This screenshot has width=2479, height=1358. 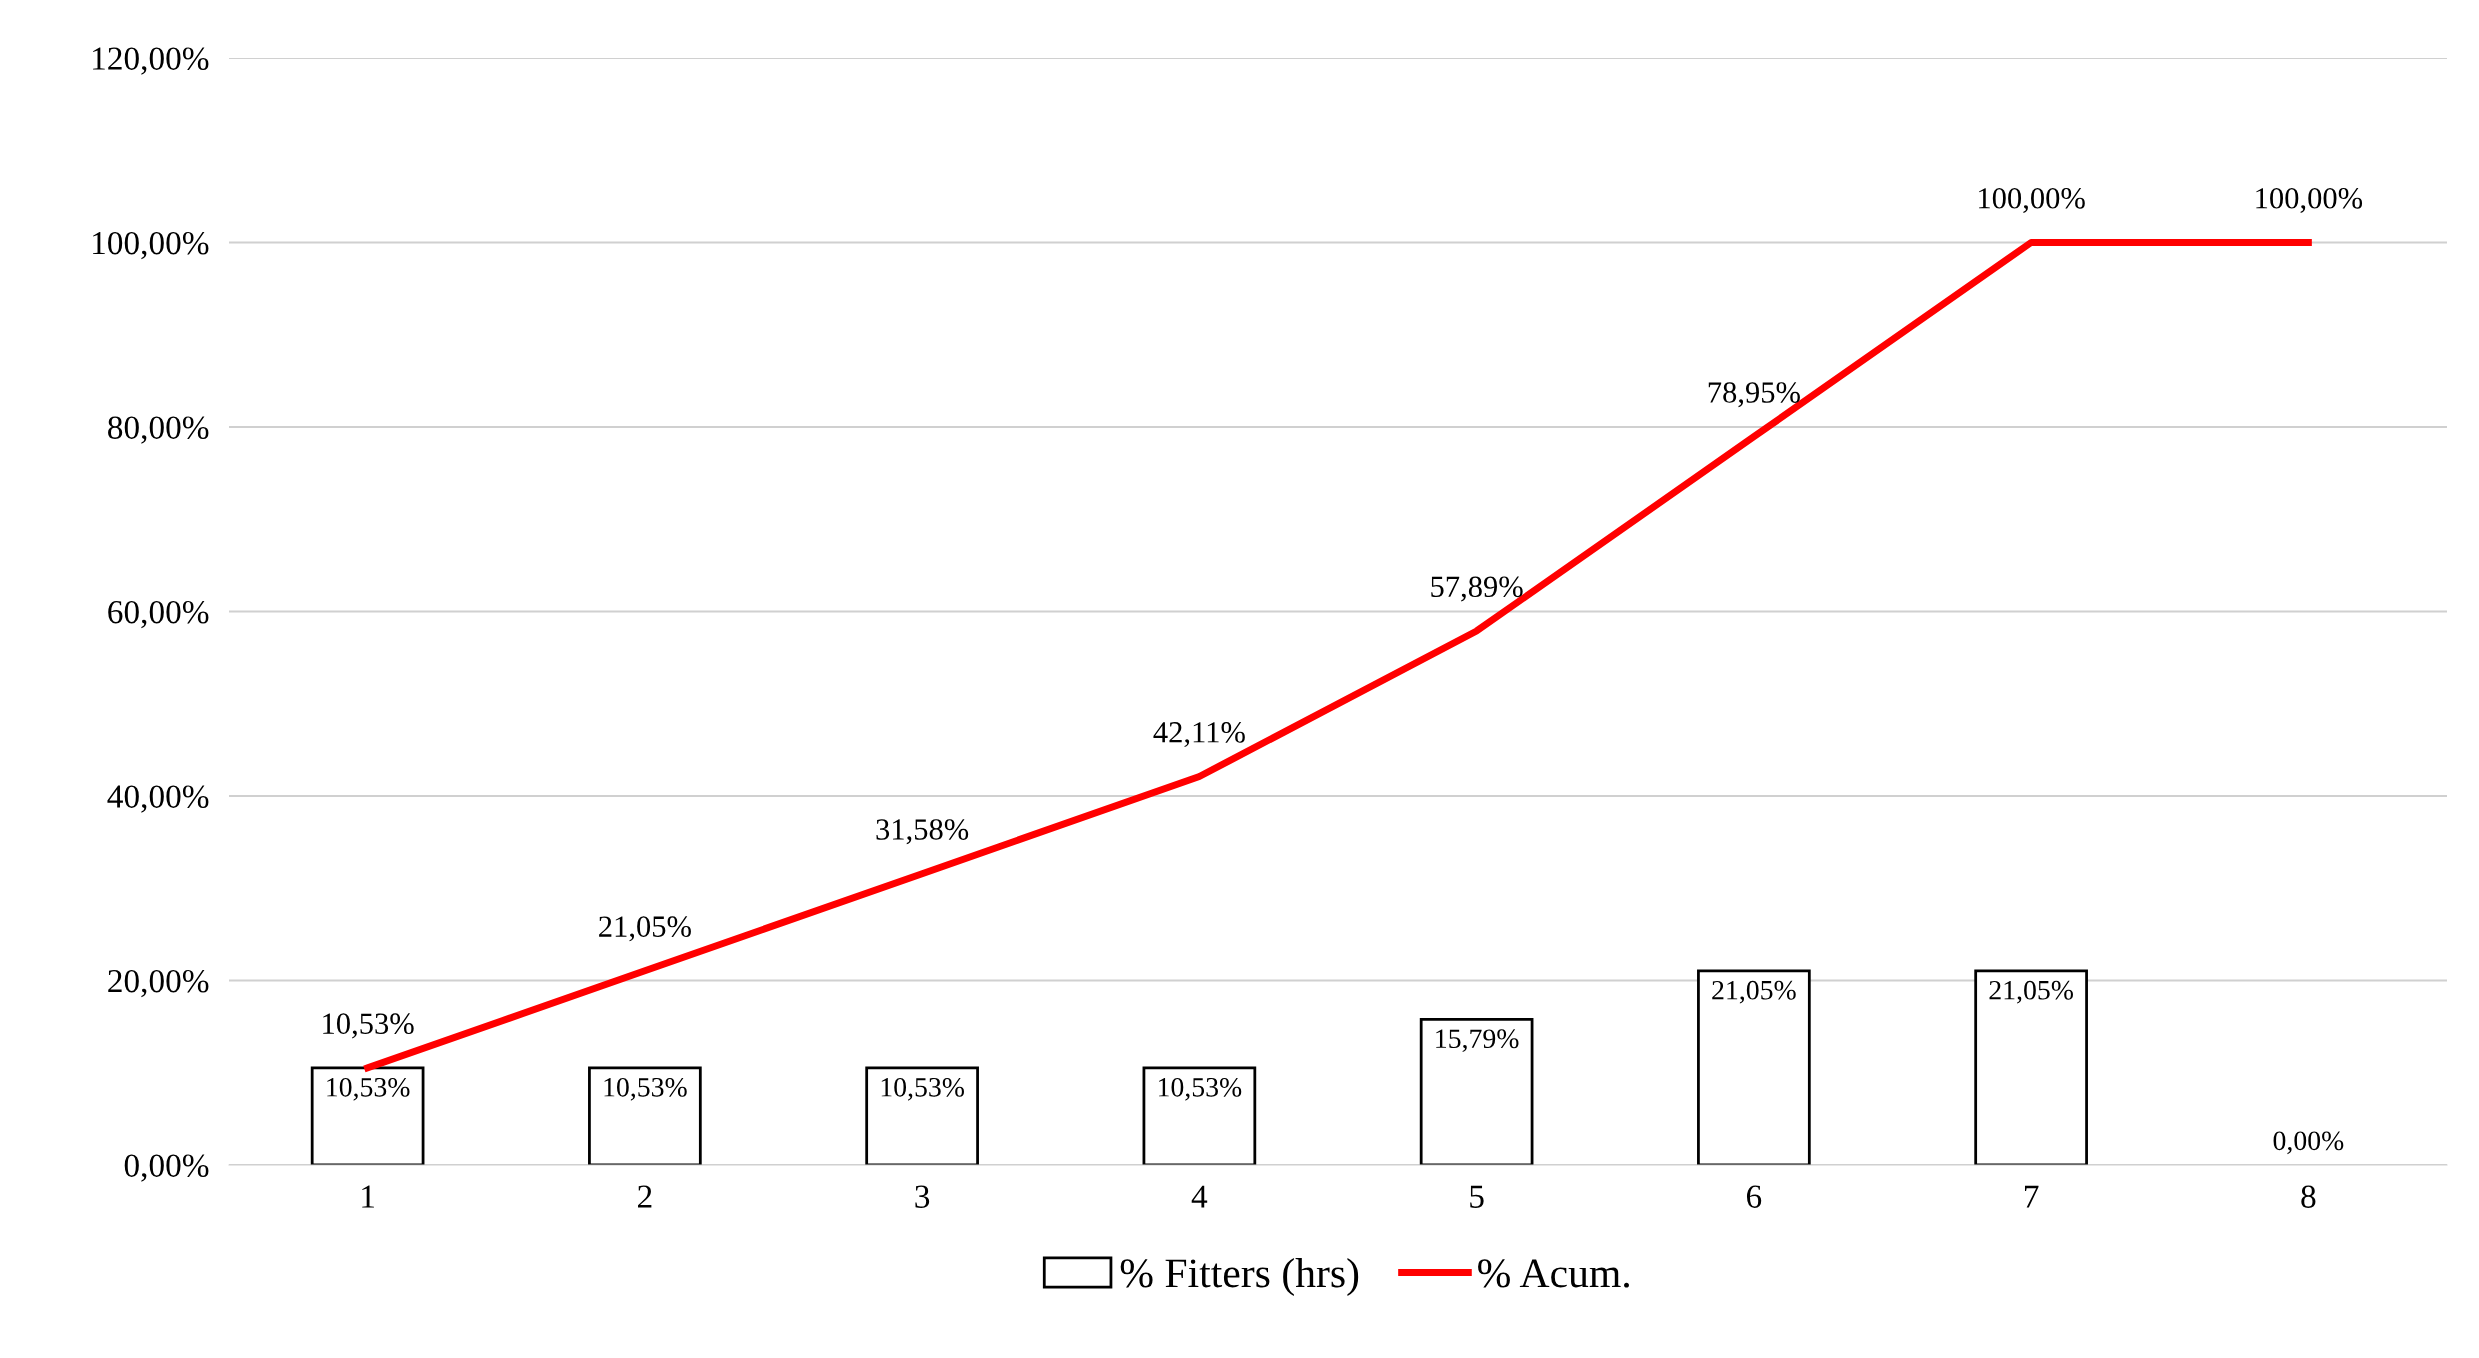 I want to click on y-tick-label: 80,00%, so click(x=158, y=430).